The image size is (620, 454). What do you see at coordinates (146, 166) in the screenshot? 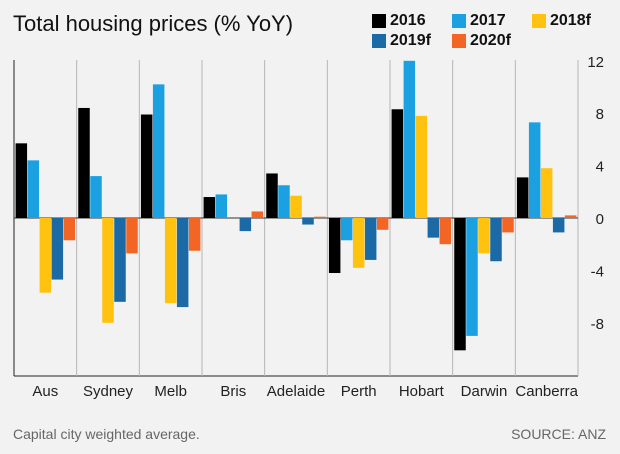
I see `bar-melb-2016` at bounding box center [146, 166].